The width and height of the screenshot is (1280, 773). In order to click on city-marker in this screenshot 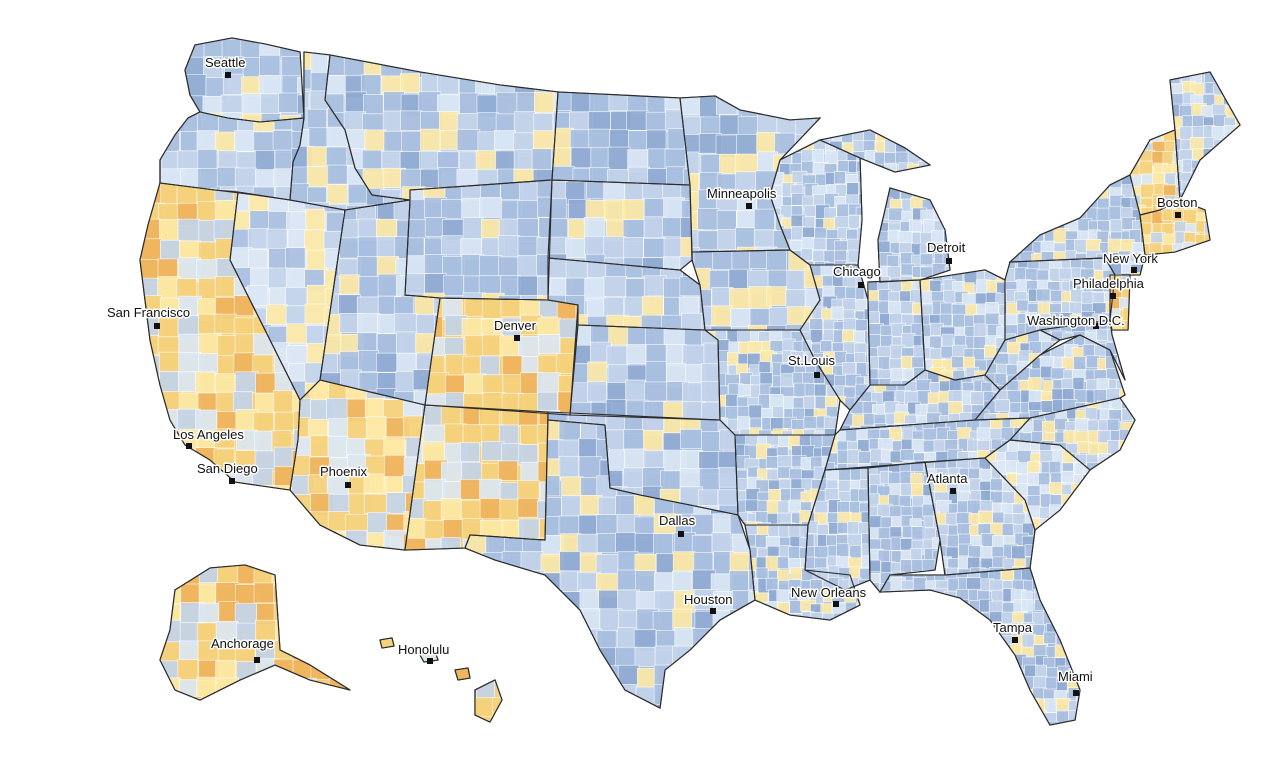, I will do `click(1178, 215)`.